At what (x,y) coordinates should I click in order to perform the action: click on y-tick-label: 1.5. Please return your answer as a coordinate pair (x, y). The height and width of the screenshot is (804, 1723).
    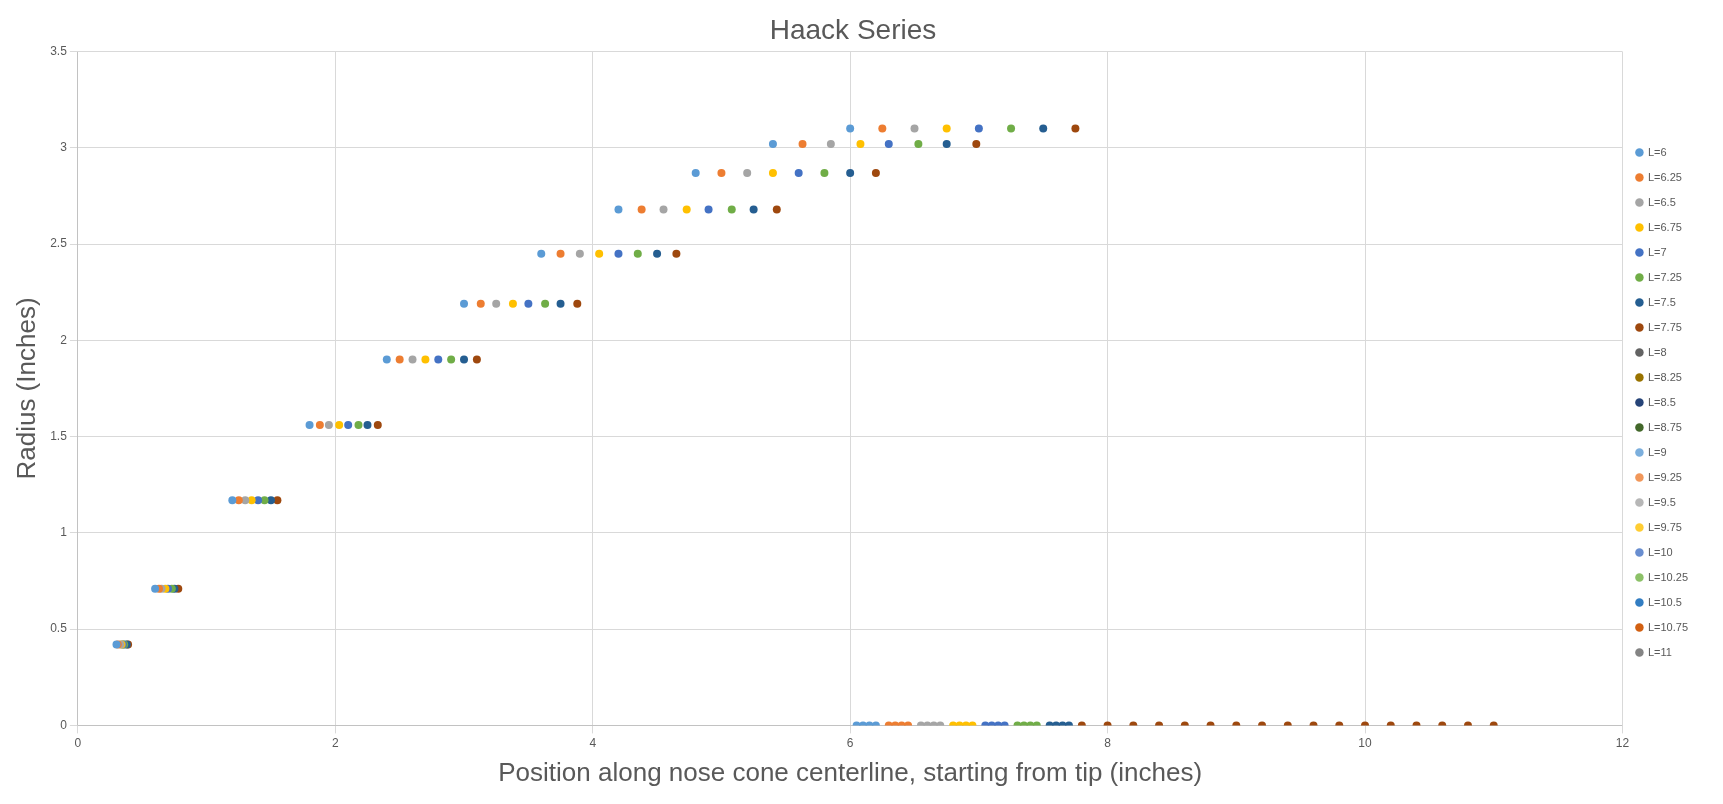
    Looking at the image, I should click on (59, 435).